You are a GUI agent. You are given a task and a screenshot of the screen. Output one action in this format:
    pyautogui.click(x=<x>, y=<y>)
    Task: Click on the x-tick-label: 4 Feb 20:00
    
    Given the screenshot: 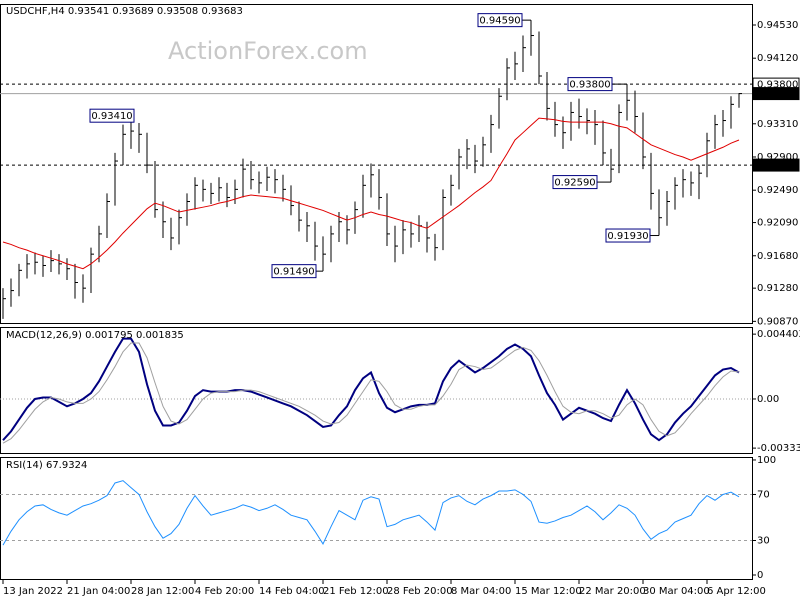 What is the action you would take?
    pyautogui.click(x=224, y=591)
    